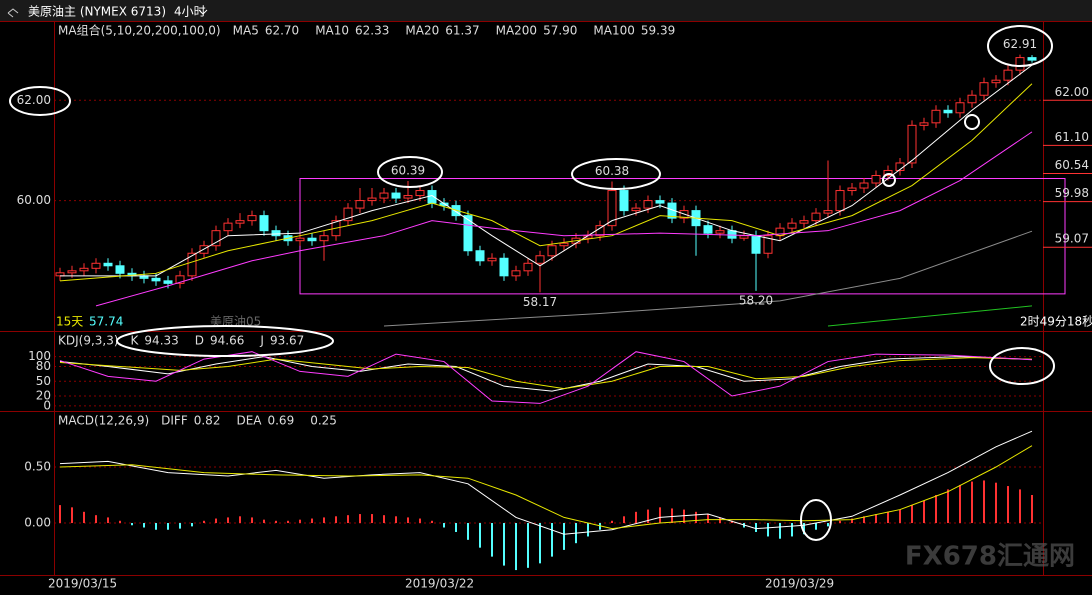  Describe the element at coordinates (88, 341) in the screenshot. I see `legend-text: KDJ(9,3,3)` at that location.